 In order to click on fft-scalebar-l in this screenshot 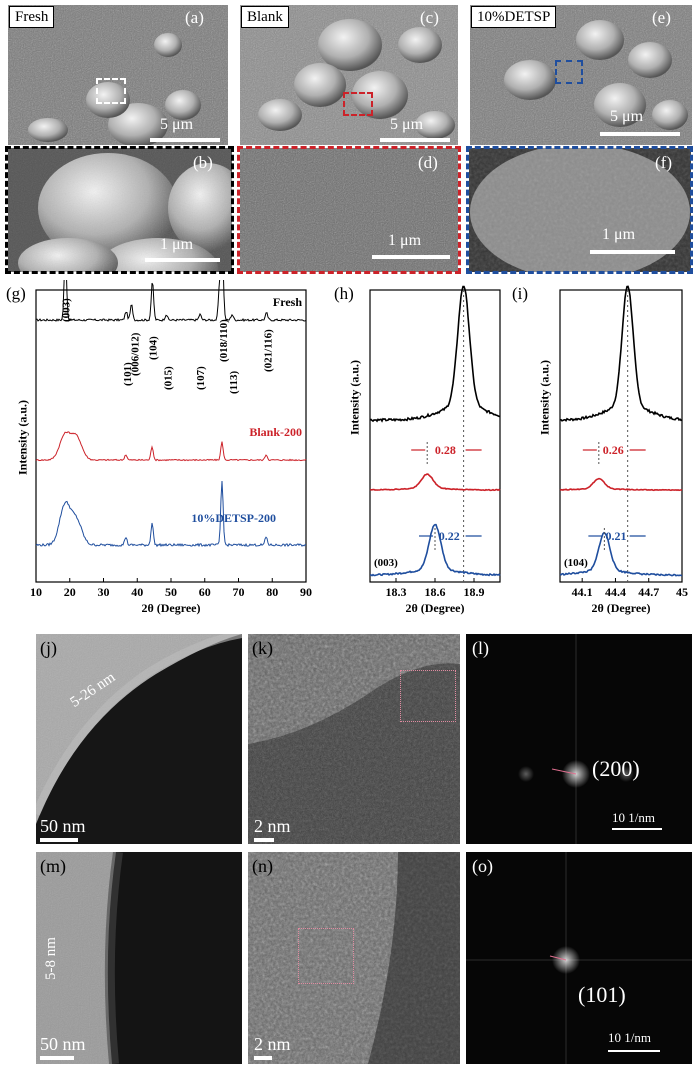, I will do `click(637, 829)`.